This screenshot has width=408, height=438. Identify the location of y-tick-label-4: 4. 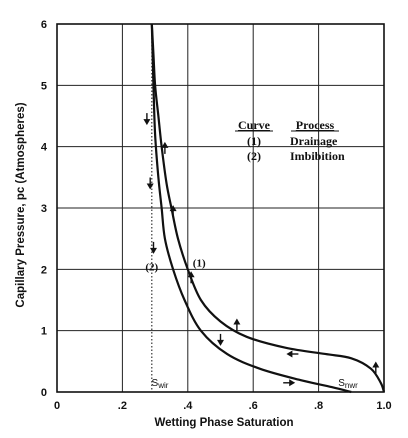
(44, 148).